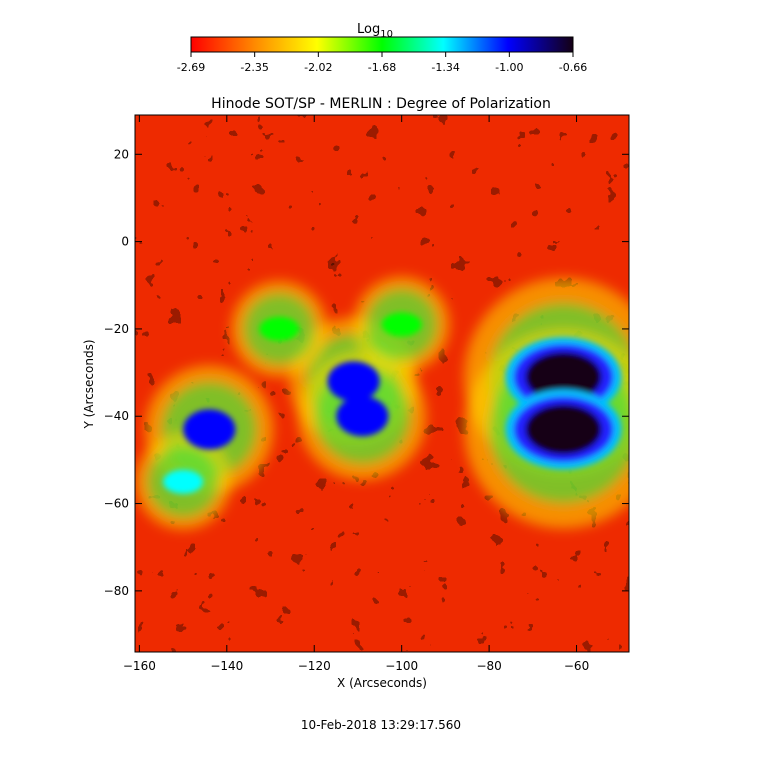  I want to click on x-tick-label: −160, so click(139, 666).